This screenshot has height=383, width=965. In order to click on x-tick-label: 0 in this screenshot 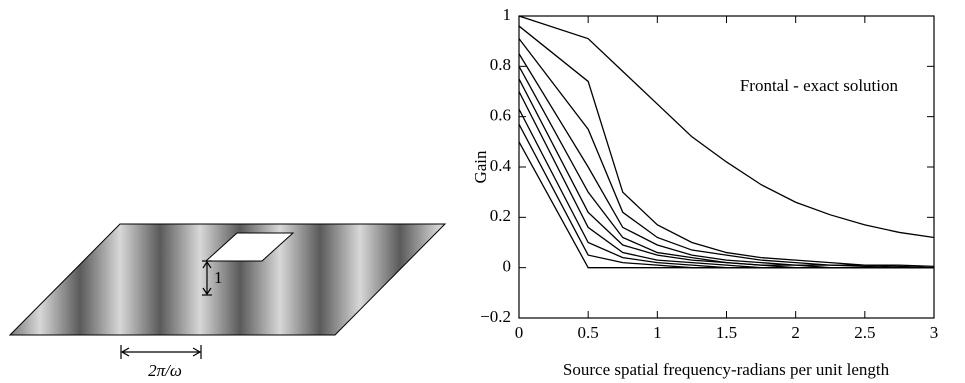, I will do `click(519, 332)`.